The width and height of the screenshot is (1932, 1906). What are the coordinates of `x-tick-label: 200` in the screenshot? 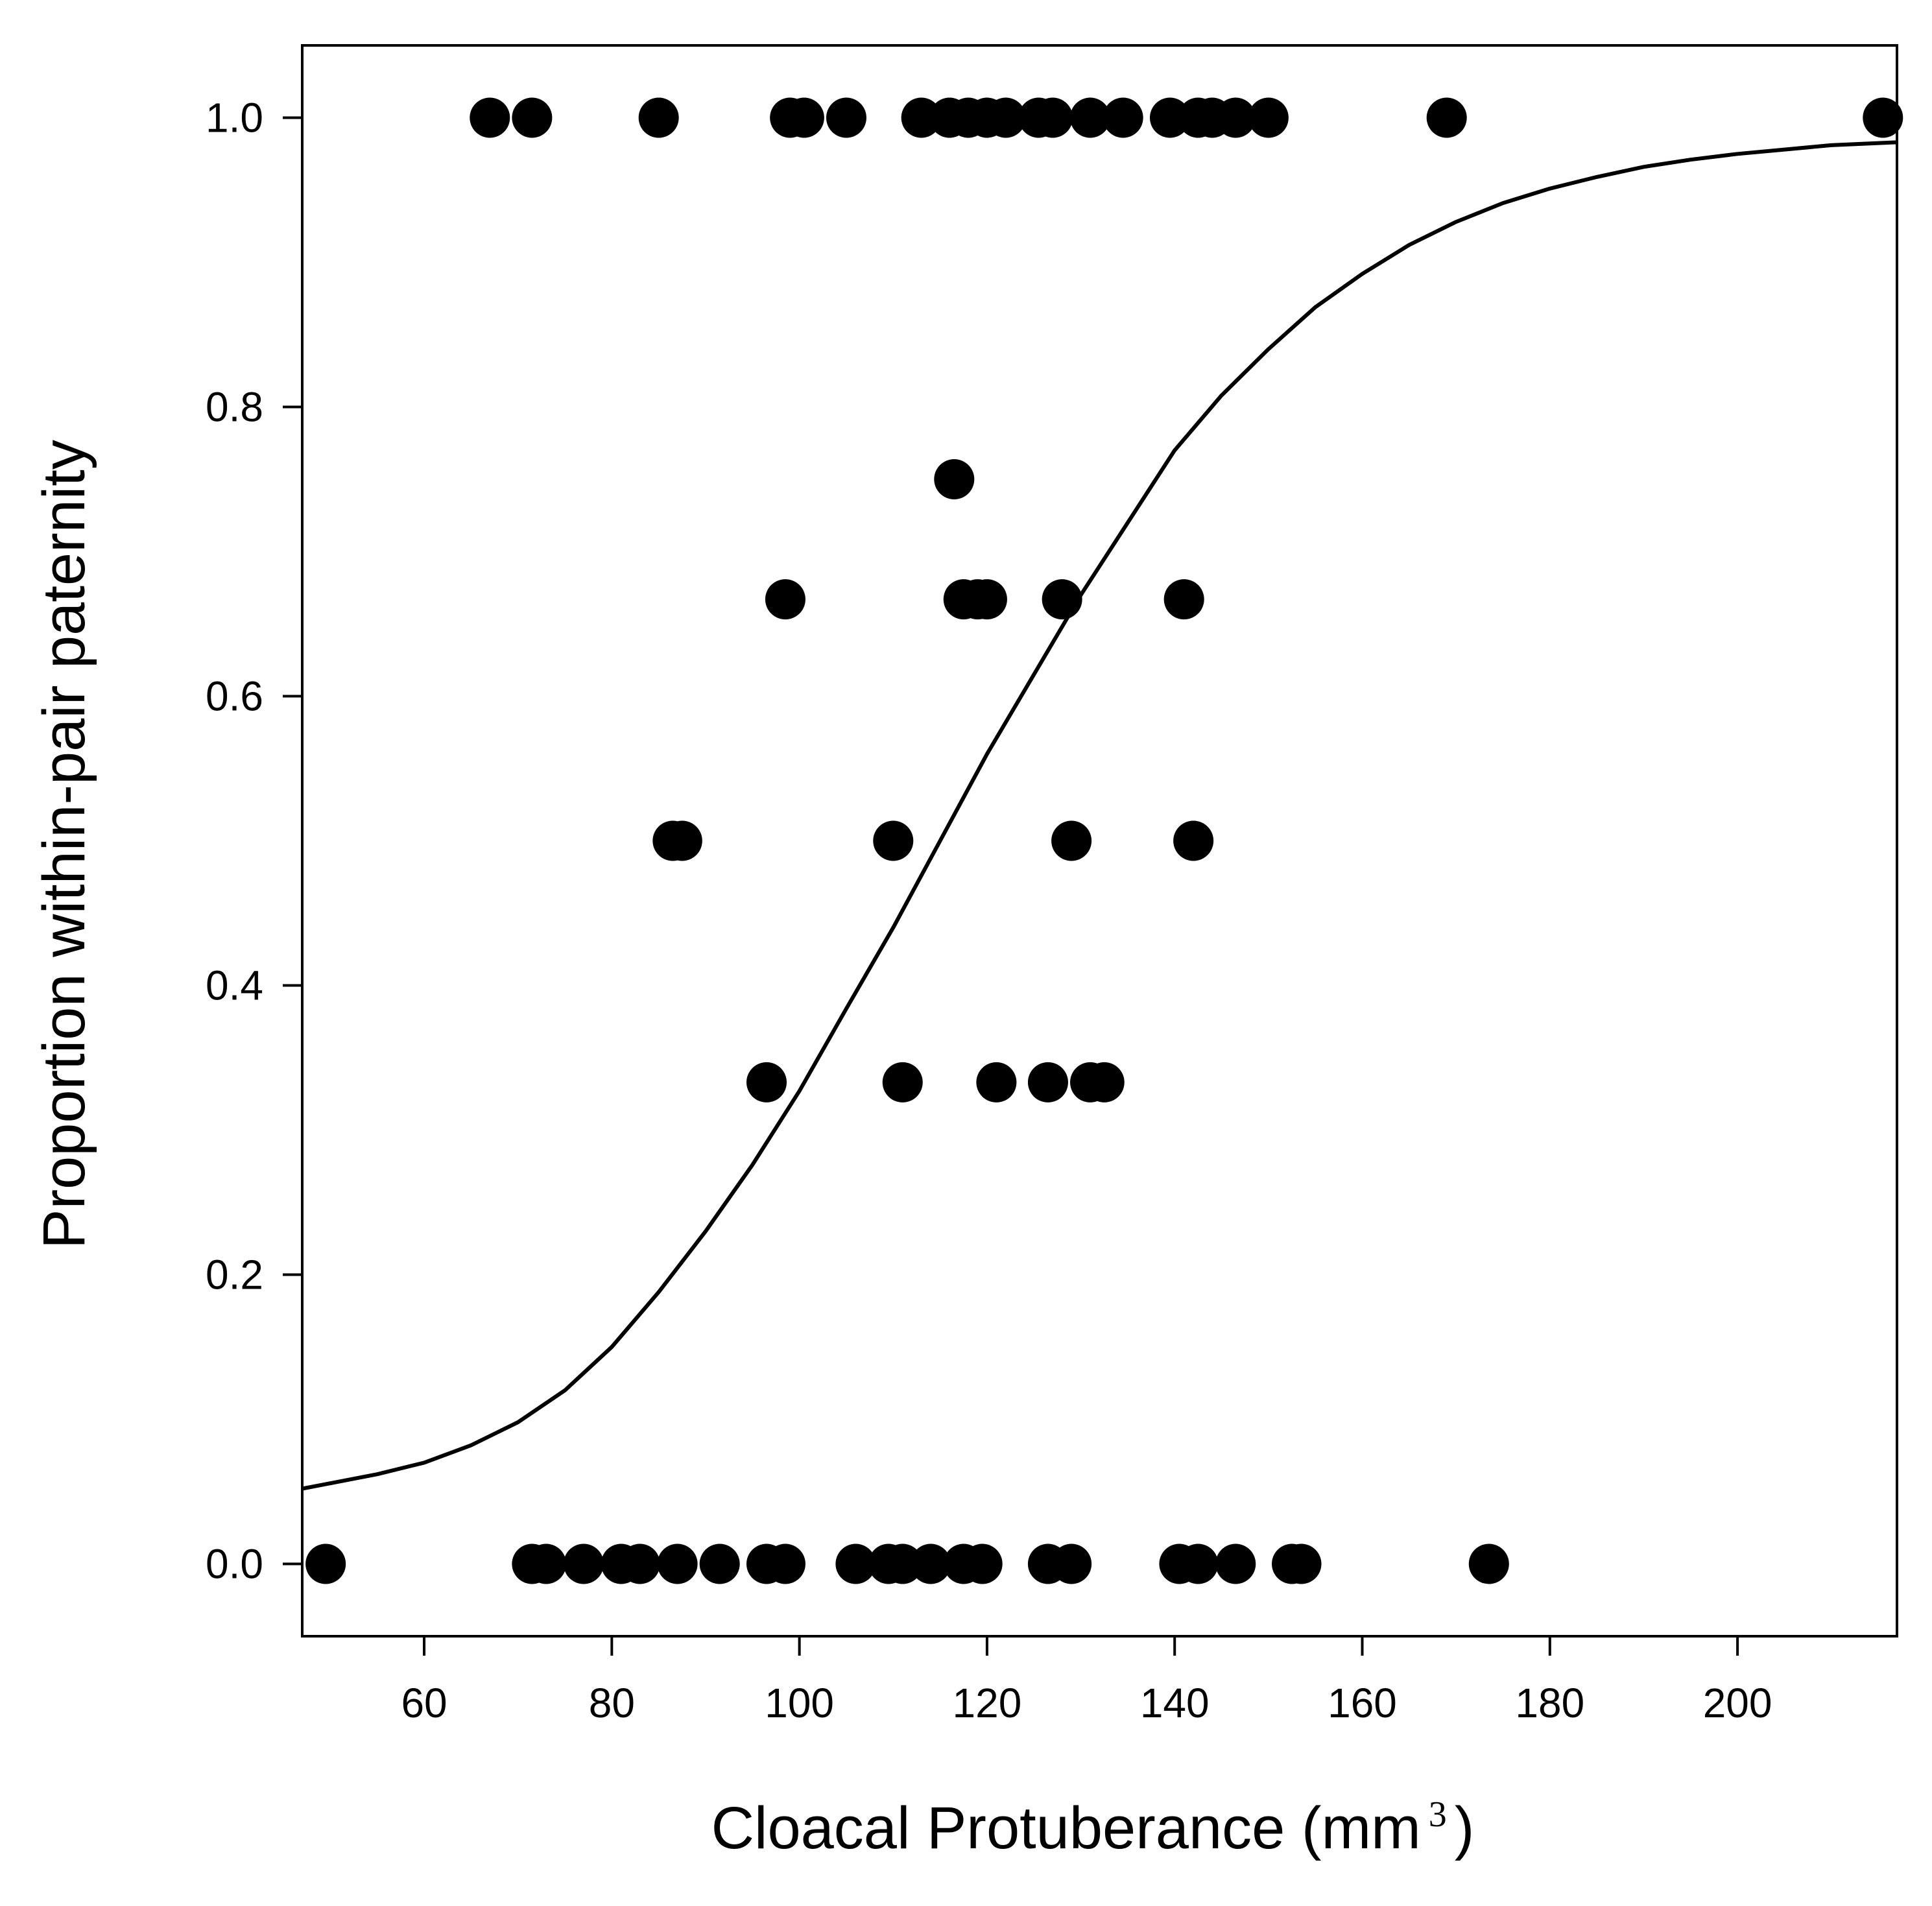 It's located at (1737, 1703).